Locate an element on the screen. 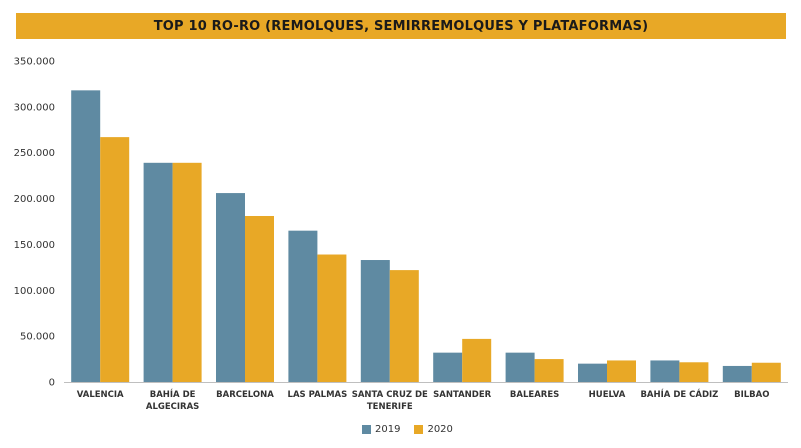 The image size is (801, 448). y-tick-label: 250.000 is located at coordinates (34, 153).